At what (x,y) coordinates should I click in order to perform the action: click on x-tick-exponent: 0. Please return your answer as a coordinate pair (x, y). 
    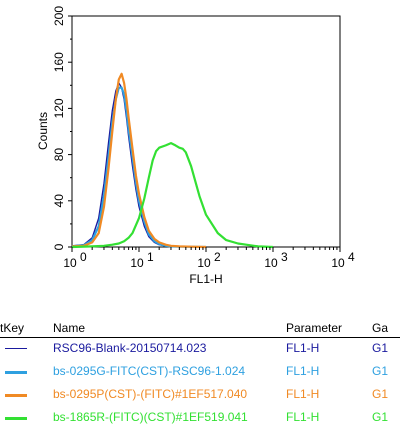
    Looking at the image, I should click on (83, 257).